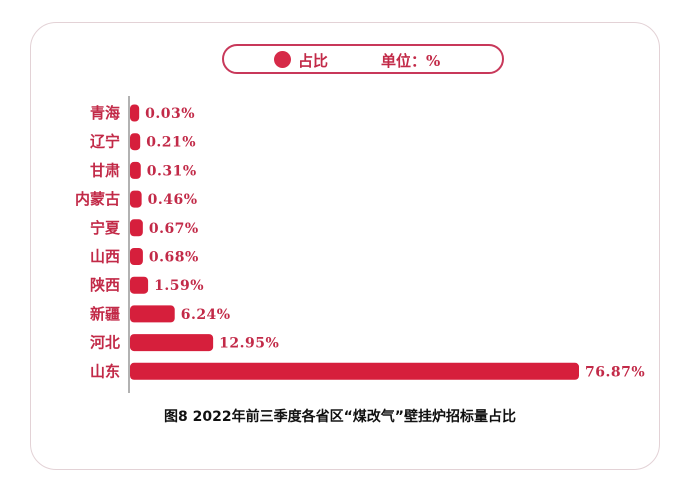 The width and height of the screenshot is (680, 482). Describe the element at coordinates (172, 171) in the screenshot. I see `value-label: 0.31%` at that location.